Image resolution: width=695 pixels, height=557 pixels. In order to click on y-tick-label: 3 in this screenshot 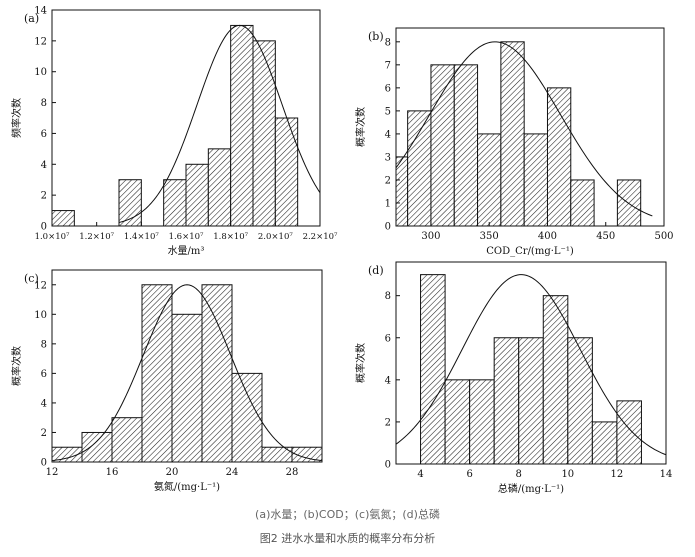, I will do `click(388, 157)`.